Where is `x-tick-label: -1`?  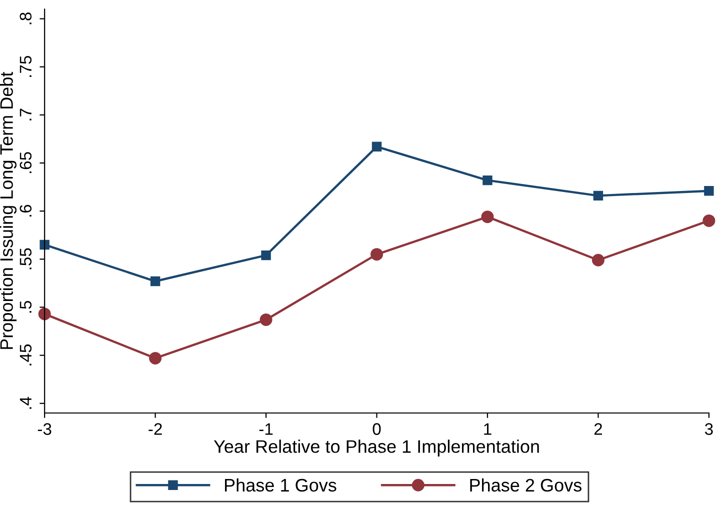 x-tick-label: -1 is located at coordinates (266, 429).